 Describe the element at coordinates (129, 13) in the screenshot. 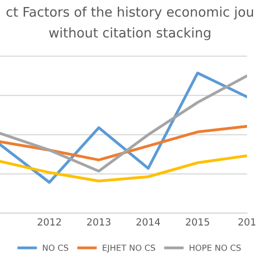

I see `chart-title: ct Factors of the history economic jou` at that location.